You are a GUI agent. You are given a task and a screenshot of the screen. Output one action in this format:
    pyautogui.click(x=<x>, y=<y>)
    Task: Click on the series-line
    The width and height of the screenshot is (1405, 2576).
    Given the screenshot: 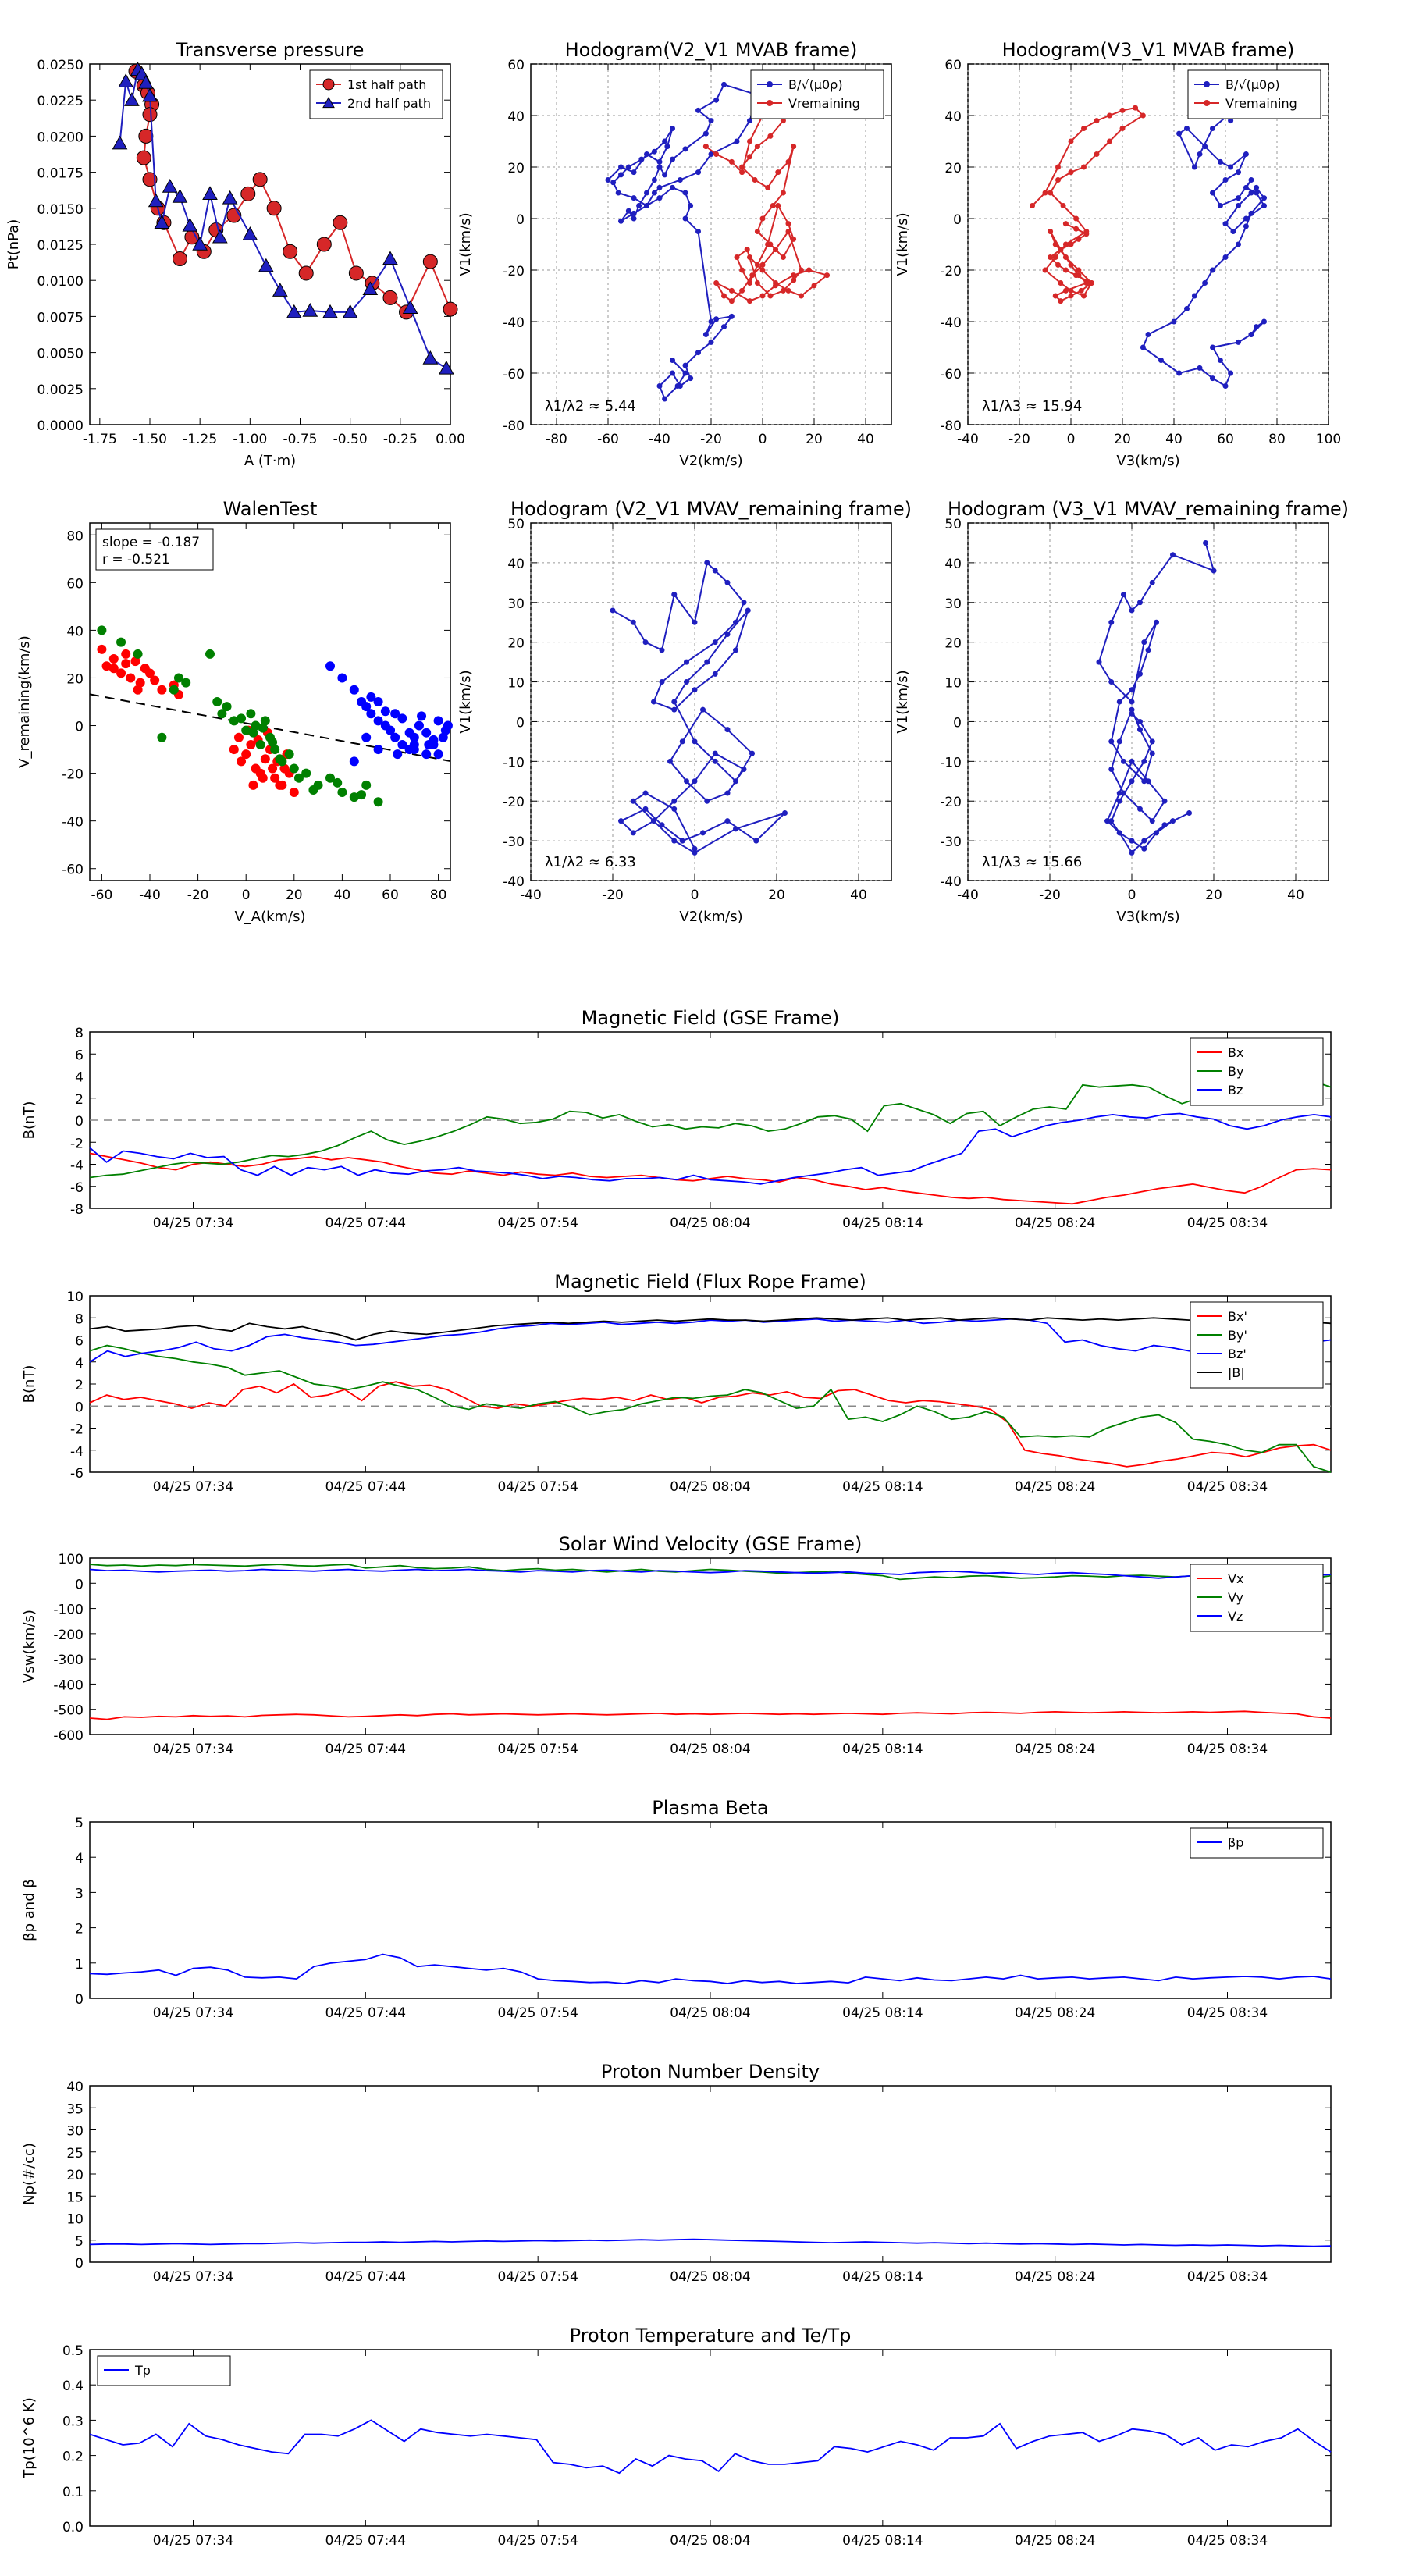 What is the action you would take?
    pyautogui.click(x=1087, y=205)
    